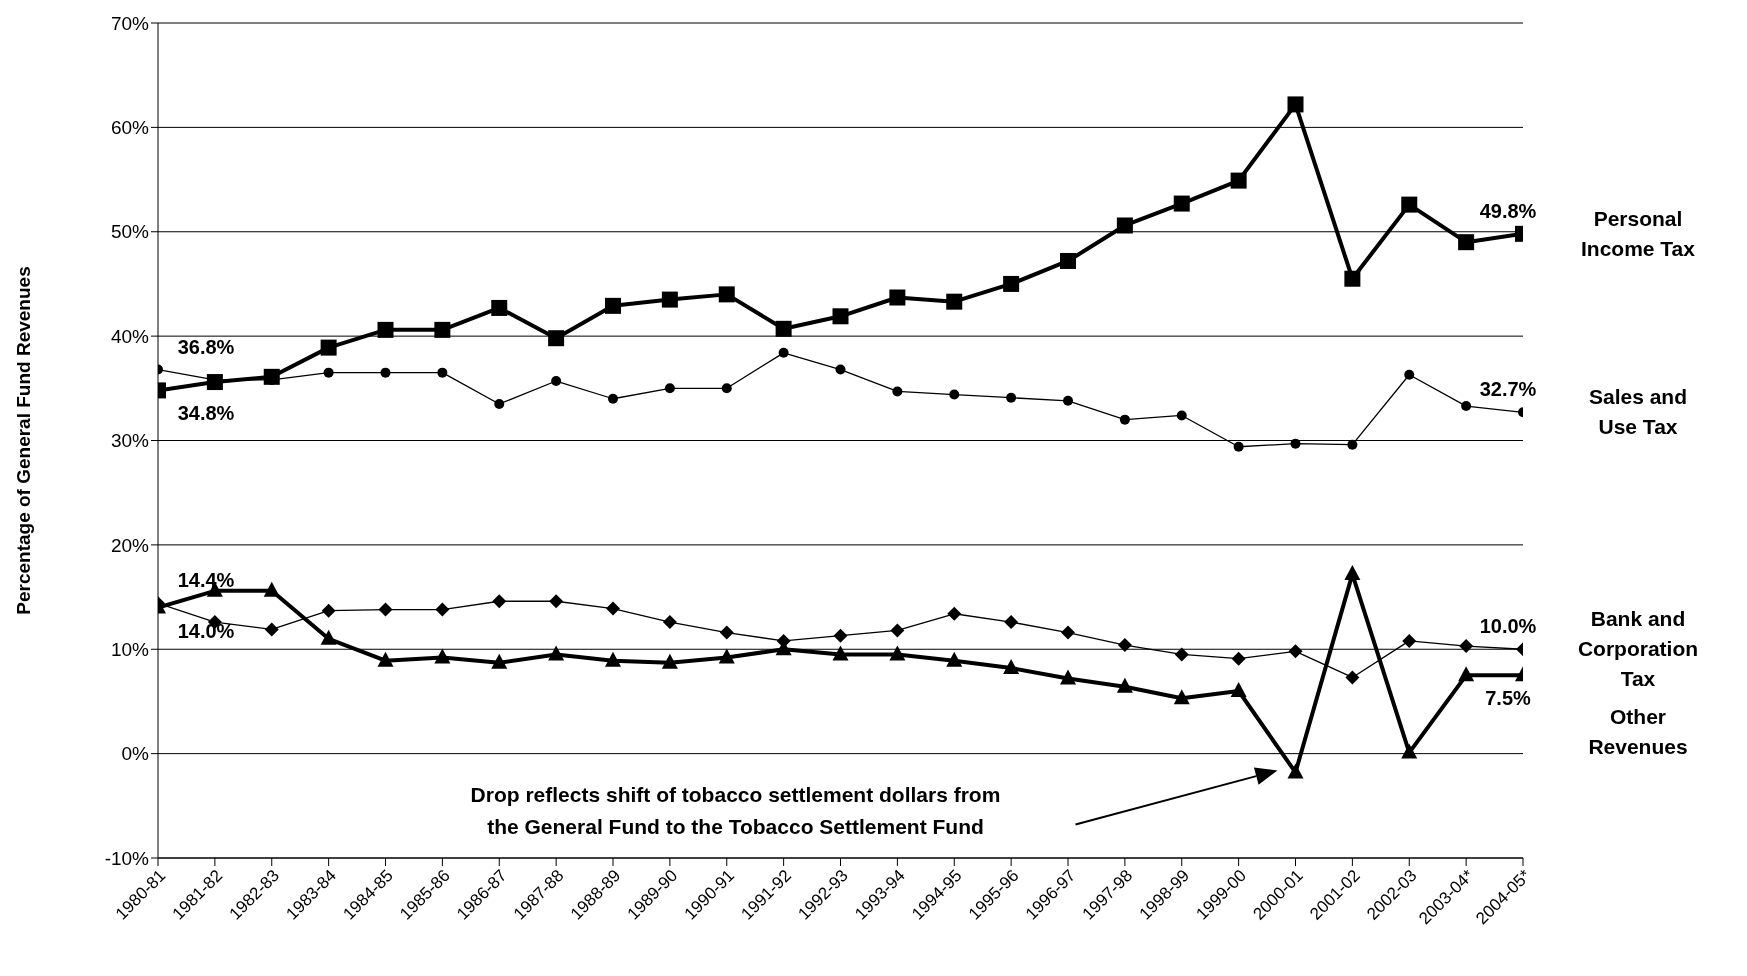 The height and width of the screenshot is (976, 1747). What do you see at coordinates (130, 545) in the screenshot?
I see `y-tick-label: 20%` at bounding box center [130, 545].